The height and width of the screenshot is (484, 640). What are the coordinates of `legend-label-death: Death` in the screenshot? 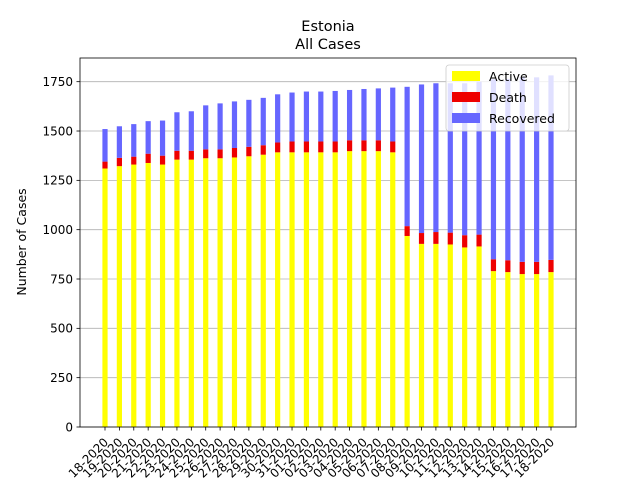 It's located at (508, 97).